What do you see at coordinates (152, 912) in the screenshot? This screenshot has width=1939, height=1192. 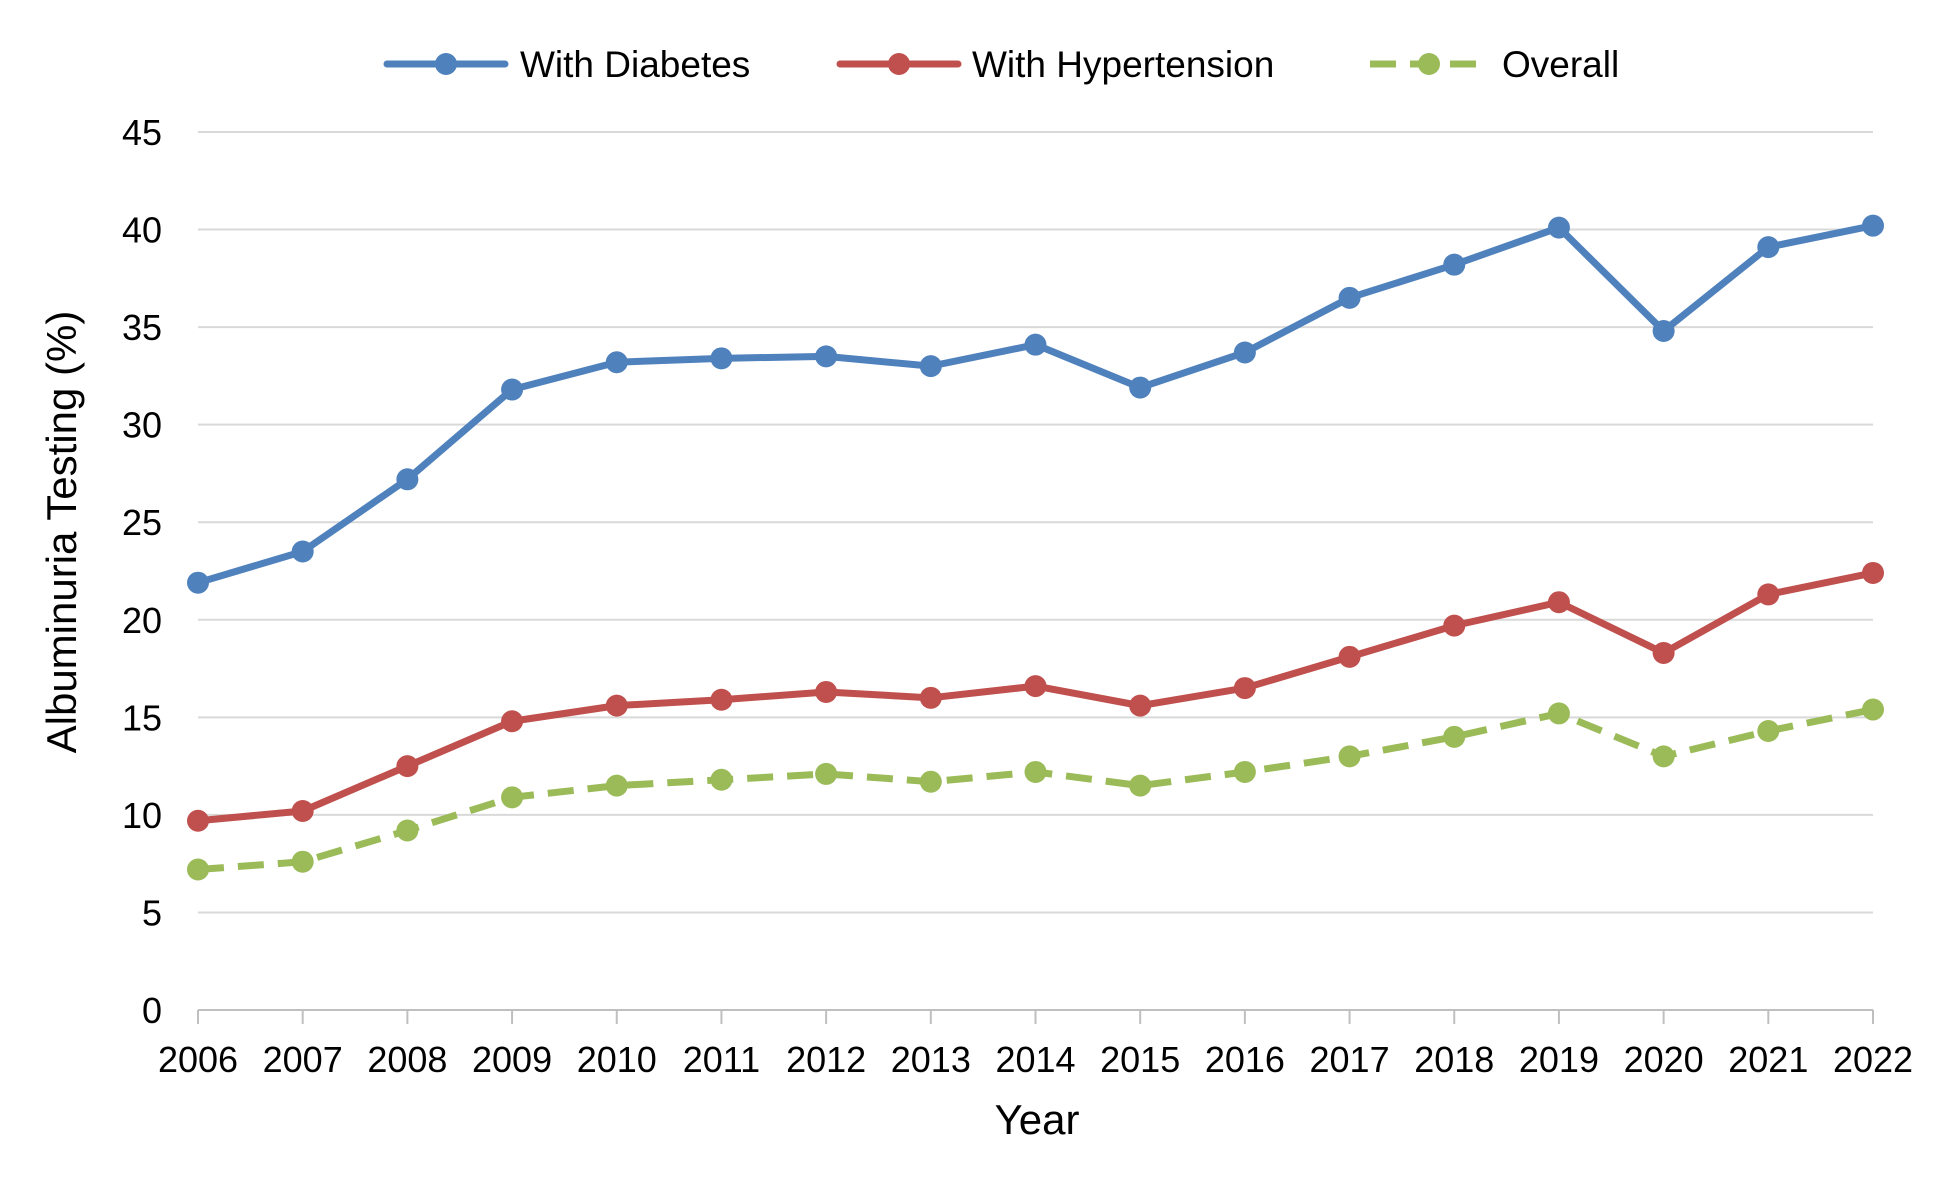 I see `y-tick-label: 5` at bounding box center [152, 912].